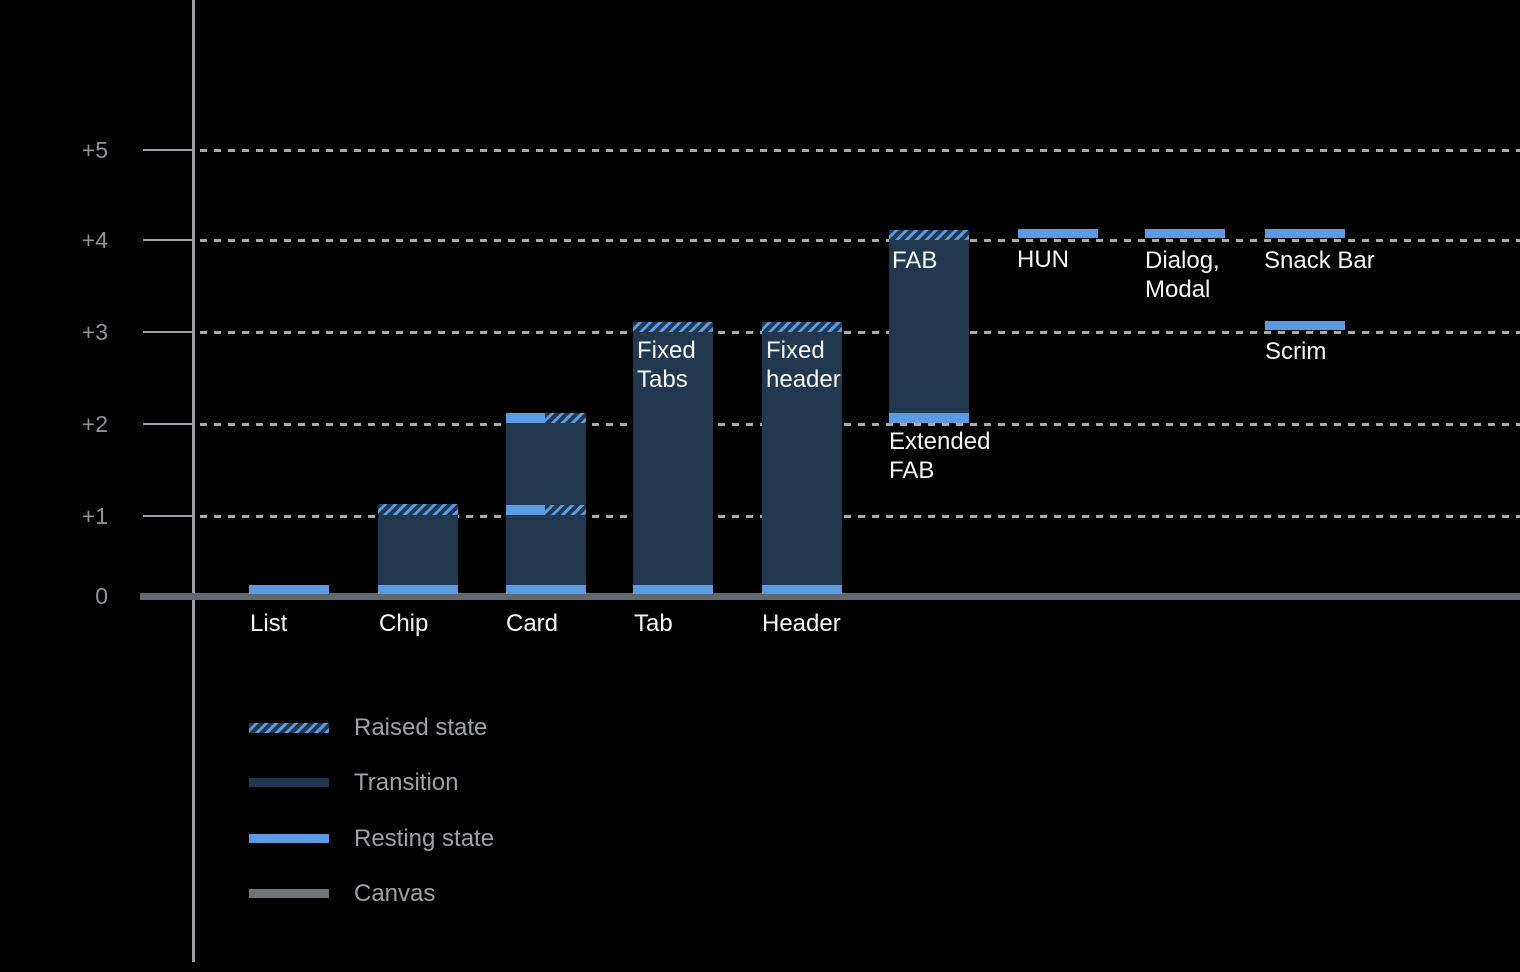 The image size is (1520, 972). I want to click on label-chip: Chip, so click(404, 623).